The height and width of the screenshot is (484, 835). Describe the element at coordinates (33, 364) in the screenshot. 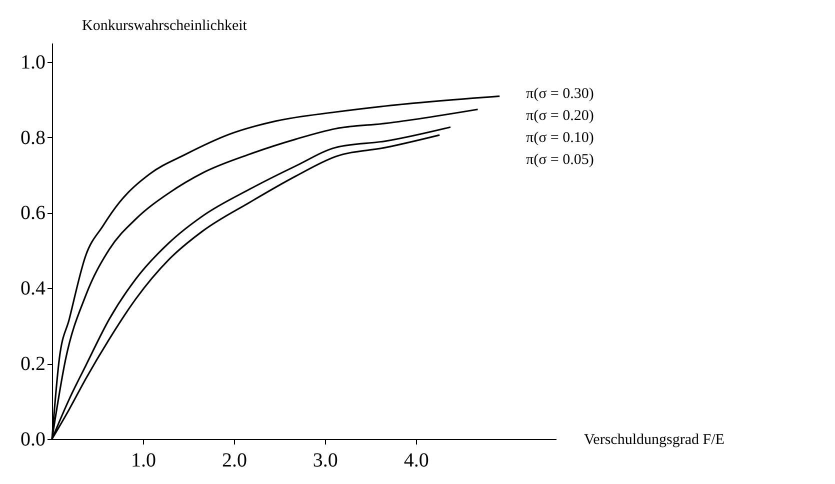

I see `y-tick-label: 0.2` at that location.